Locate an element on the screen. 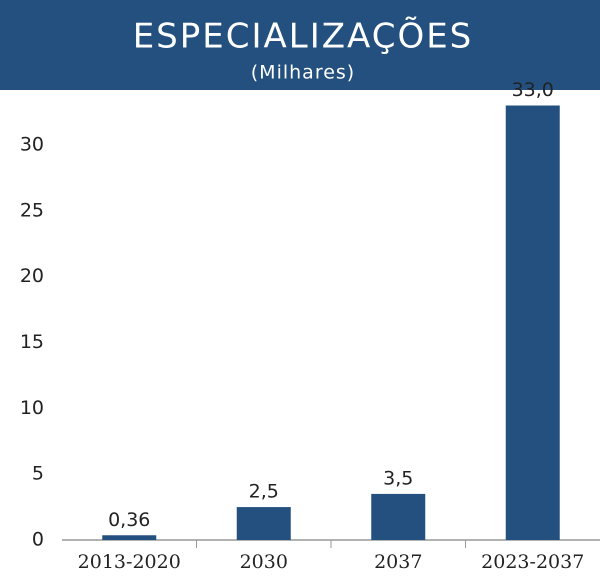  value-label: 0,36 is located at coordinates (129, 520).